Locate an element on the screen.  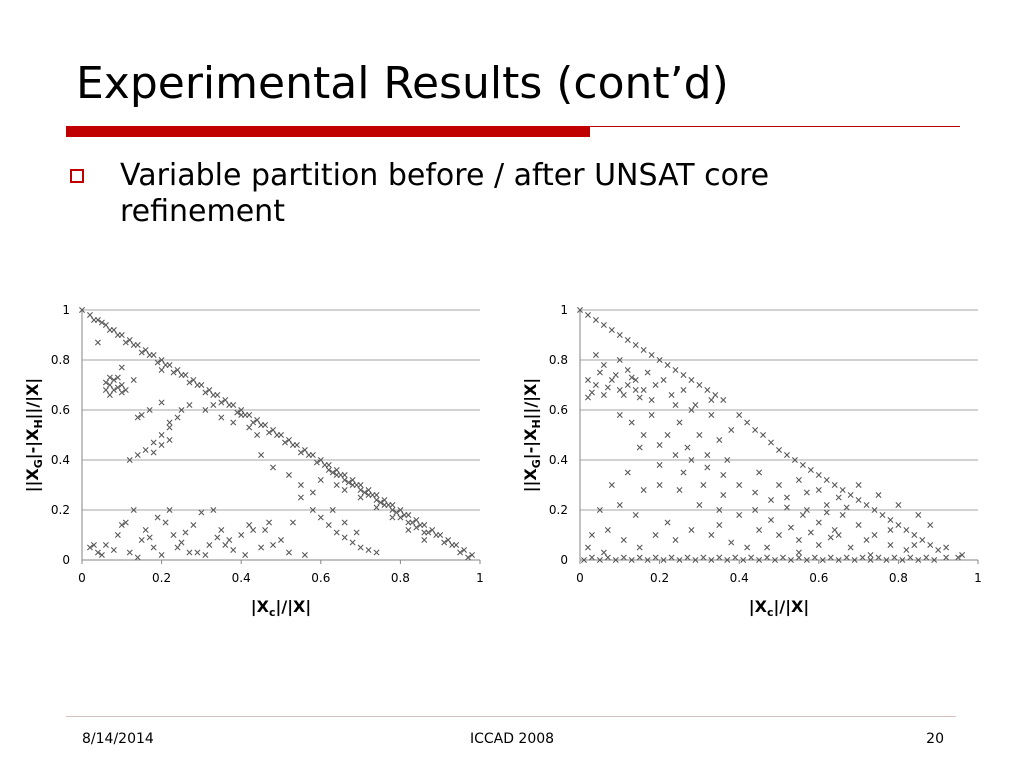
y-tick-label: 0.6 is located at coordinates (558, 410).